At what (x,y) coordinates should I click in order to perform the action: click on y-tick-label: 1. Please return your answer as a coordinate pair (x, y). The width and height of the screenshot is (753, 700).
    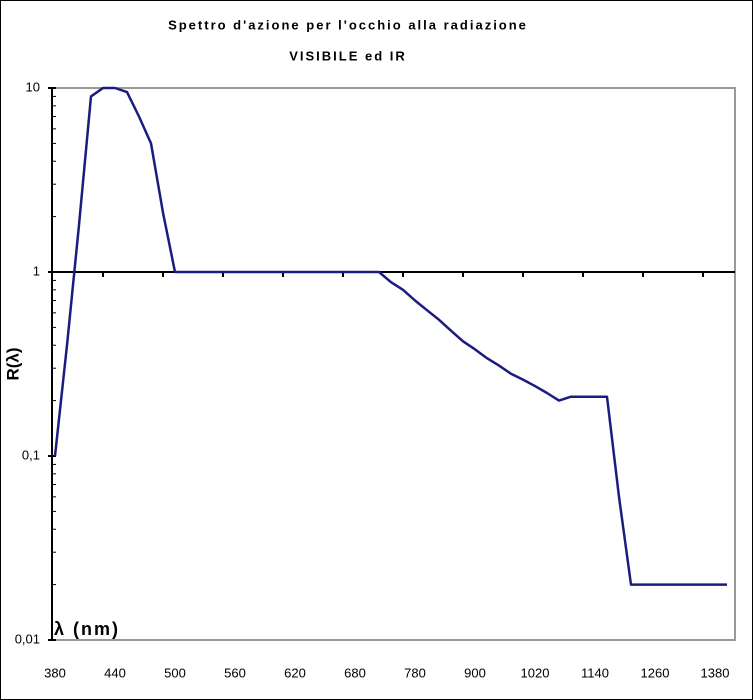
    Looking at the image, I should click on (36, 270).